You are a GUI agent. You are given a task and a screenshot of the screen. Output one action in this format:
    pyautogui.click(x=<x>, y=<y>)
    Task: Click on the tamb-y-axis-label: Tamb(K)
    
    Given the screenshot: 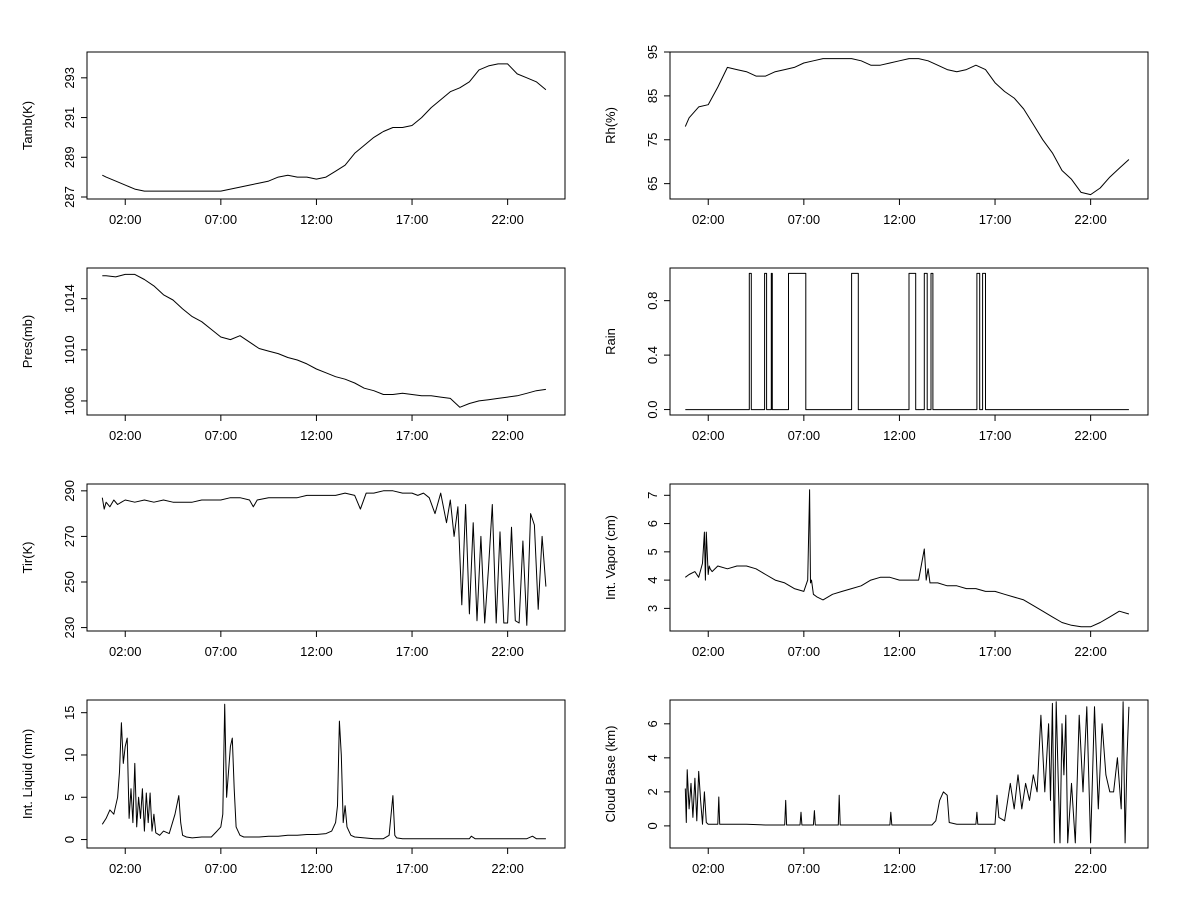 What is the action you would take?
    pyautogui.click(x=27, y=125)
    